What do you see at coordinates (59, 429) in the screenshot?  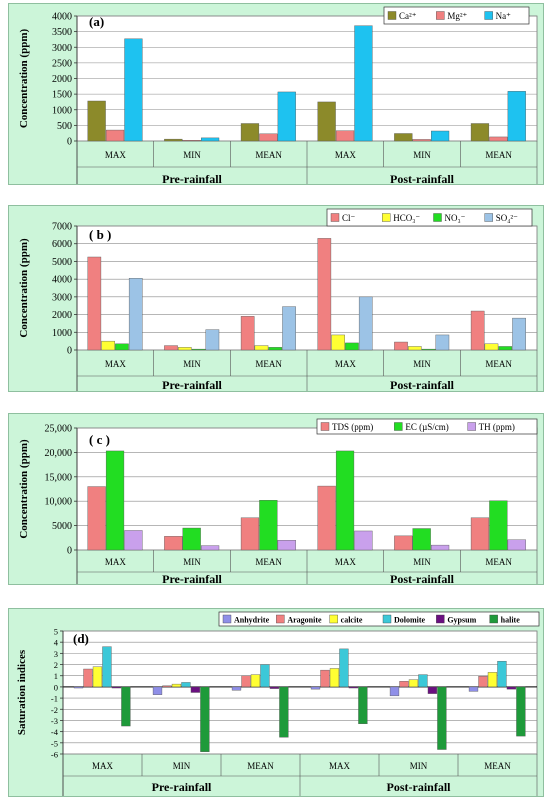 I see `y-tick-label: 25,000` at bounding box center [59, 429].